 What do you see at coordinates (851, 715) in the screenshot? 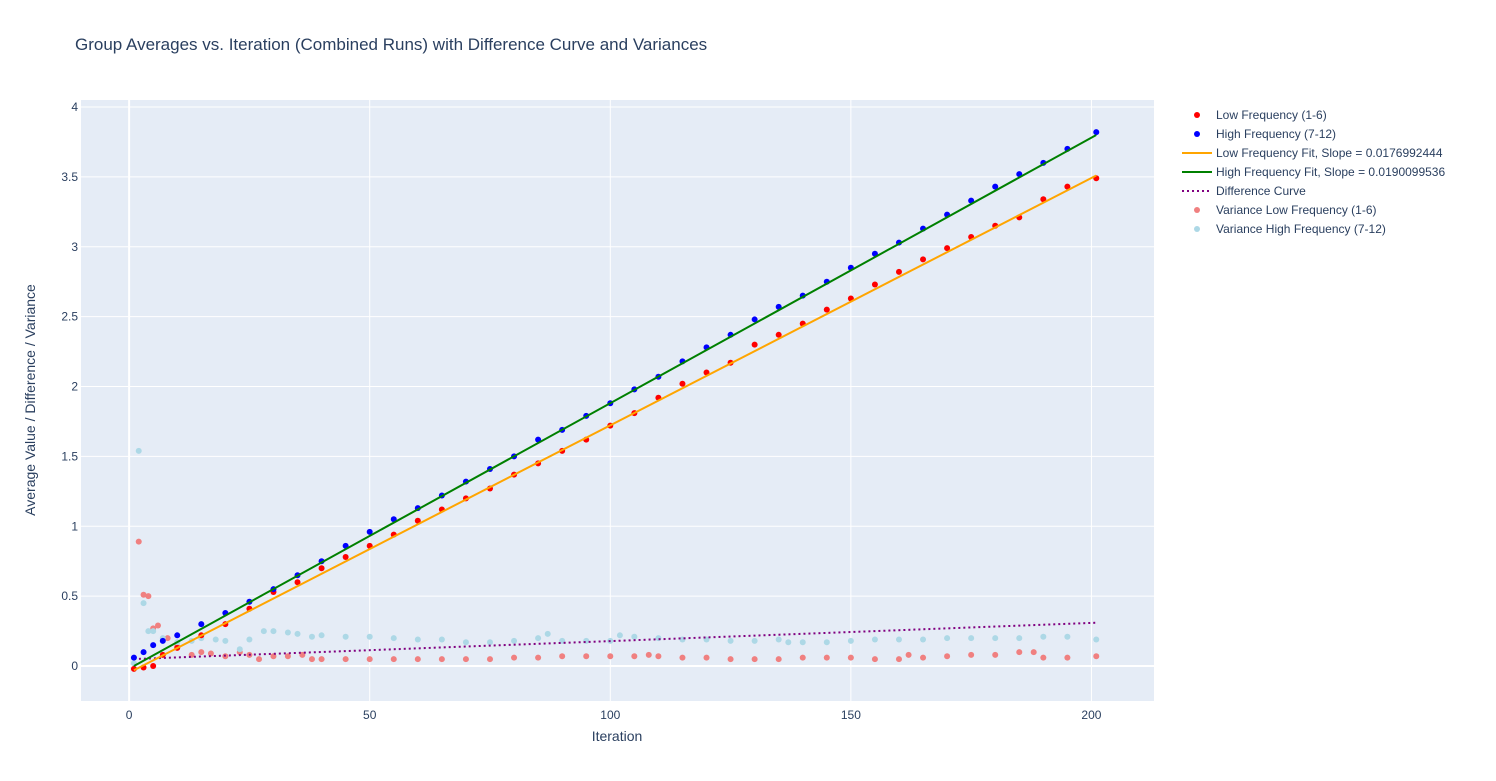
I see `x-tick-label: 150` at bounding box center [851, 715].